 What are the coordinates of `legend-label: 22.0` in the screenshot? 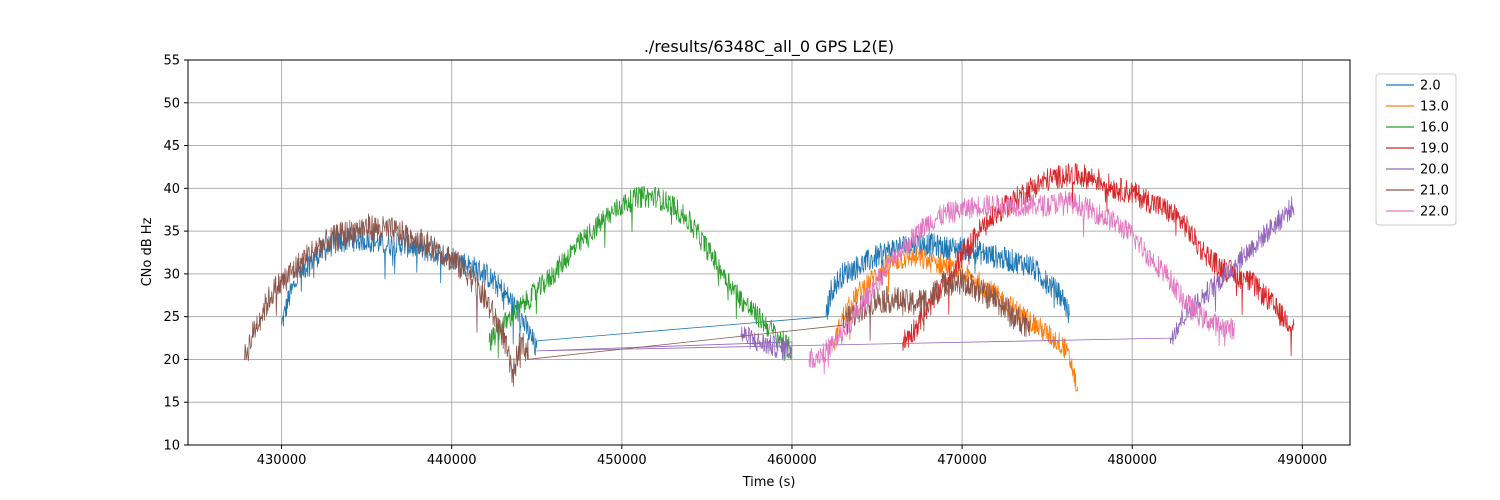 It's located at (1434, 212).